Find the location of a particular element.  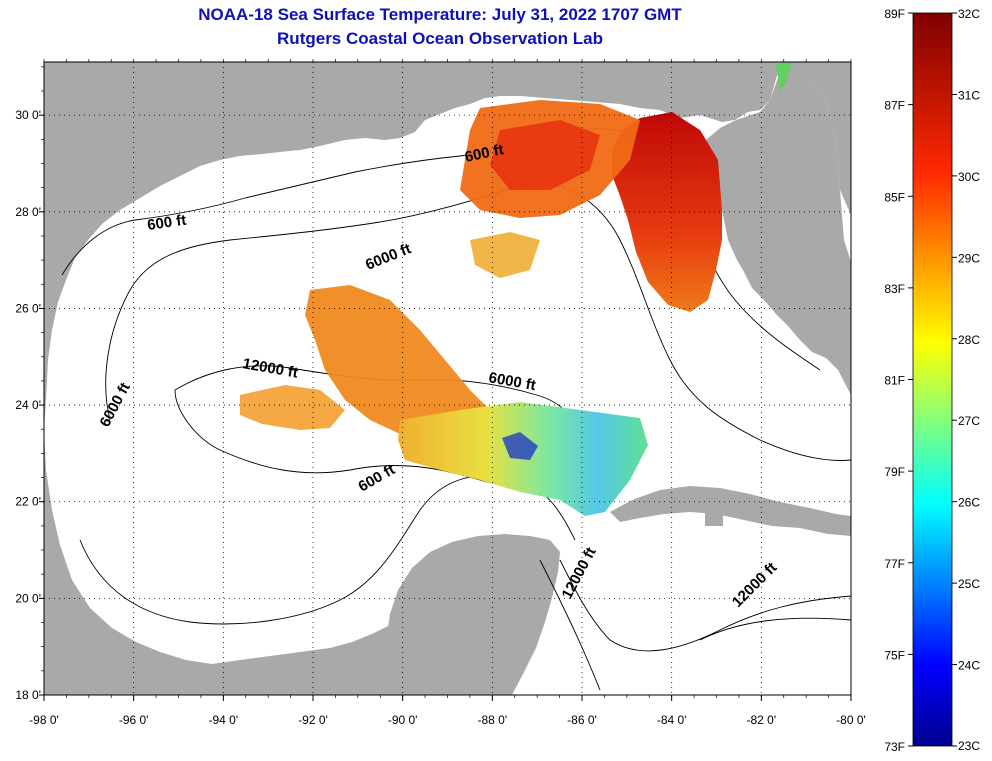

lon-tick-label: -98 0' is located at coordinates (44, 720).